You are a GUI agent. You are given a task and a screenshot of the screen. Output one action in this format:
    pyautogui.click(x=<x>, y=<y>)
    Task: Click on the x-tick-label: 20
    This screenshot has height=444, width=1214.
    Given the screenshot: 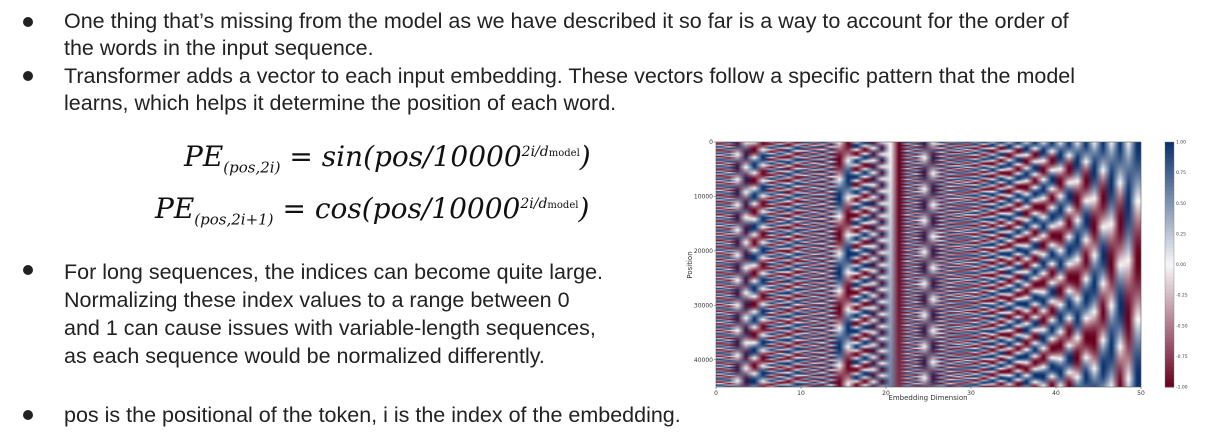 What is the action you would take?
    pyautogui.click(x=886, y=393)
    